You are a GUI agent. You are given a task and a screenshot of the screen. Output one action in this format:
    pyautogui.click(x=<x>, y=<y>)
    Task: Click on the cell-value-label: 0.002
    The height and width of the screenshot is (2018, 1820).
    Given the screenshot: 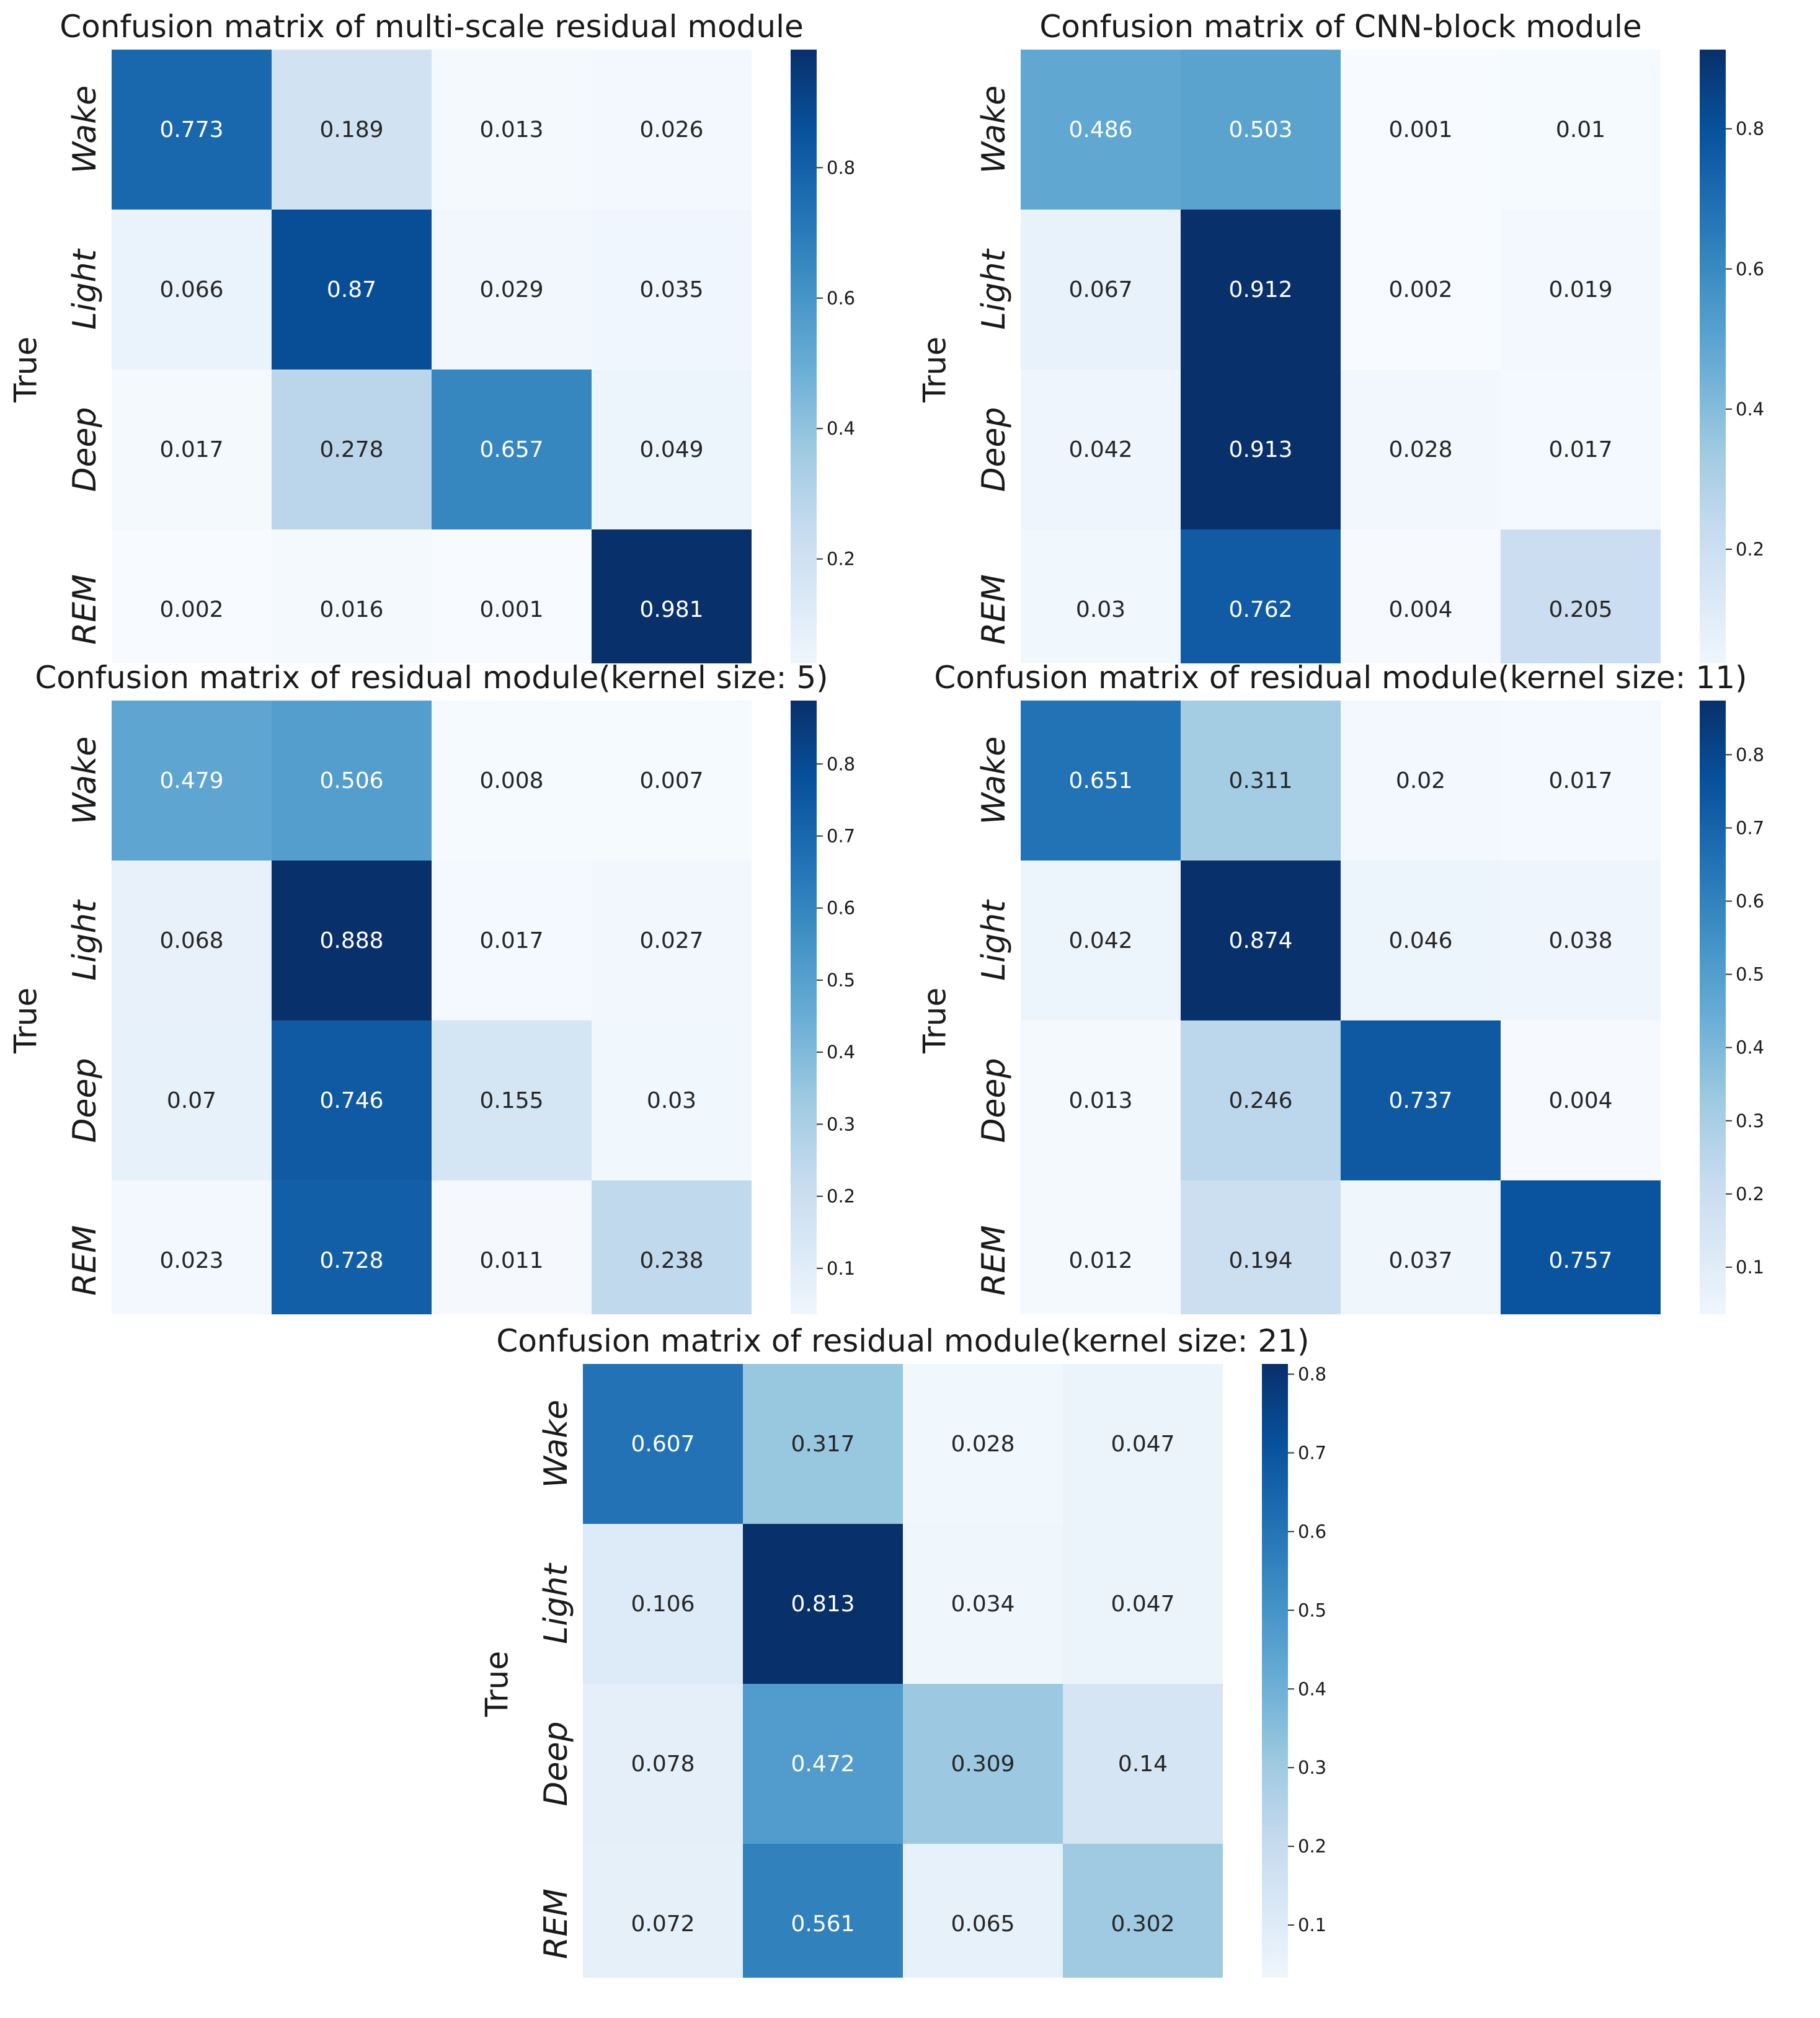 What is the action you would take?
    pyautogui.click(x=191, y=609)
    